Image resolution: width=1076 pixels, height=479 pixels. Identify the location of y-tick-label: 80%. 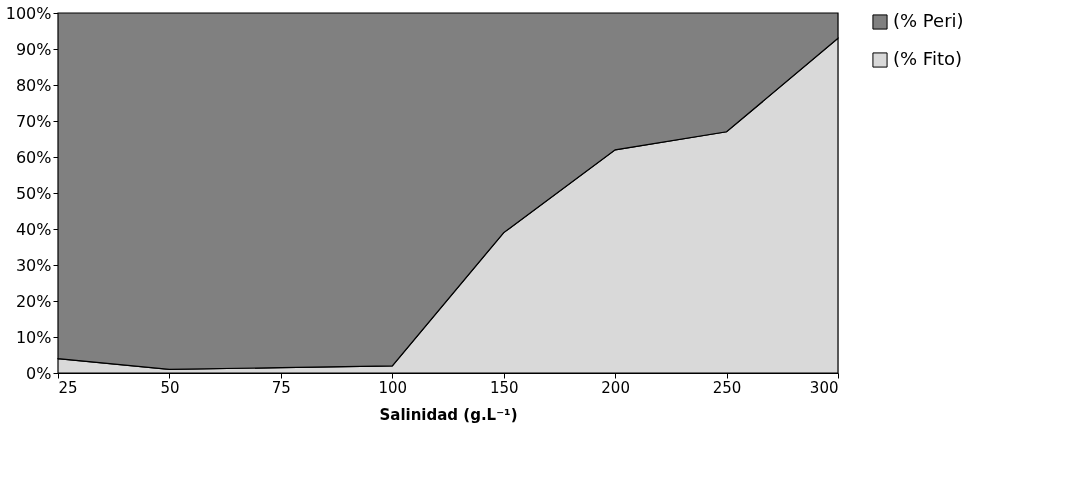
(33, 85).